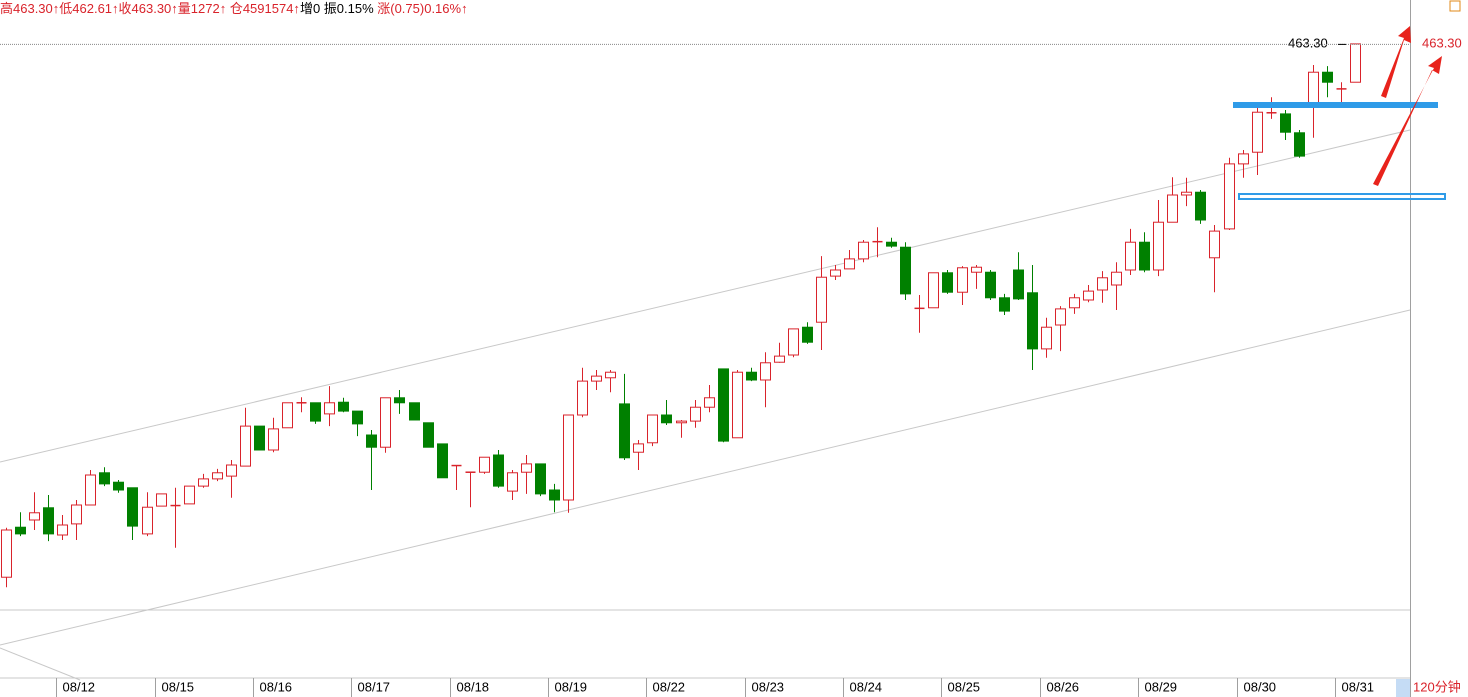 The height and width of the screenshot is (697, 1468). I want to click on x-tick-label: 08/22, so click(669, 686).